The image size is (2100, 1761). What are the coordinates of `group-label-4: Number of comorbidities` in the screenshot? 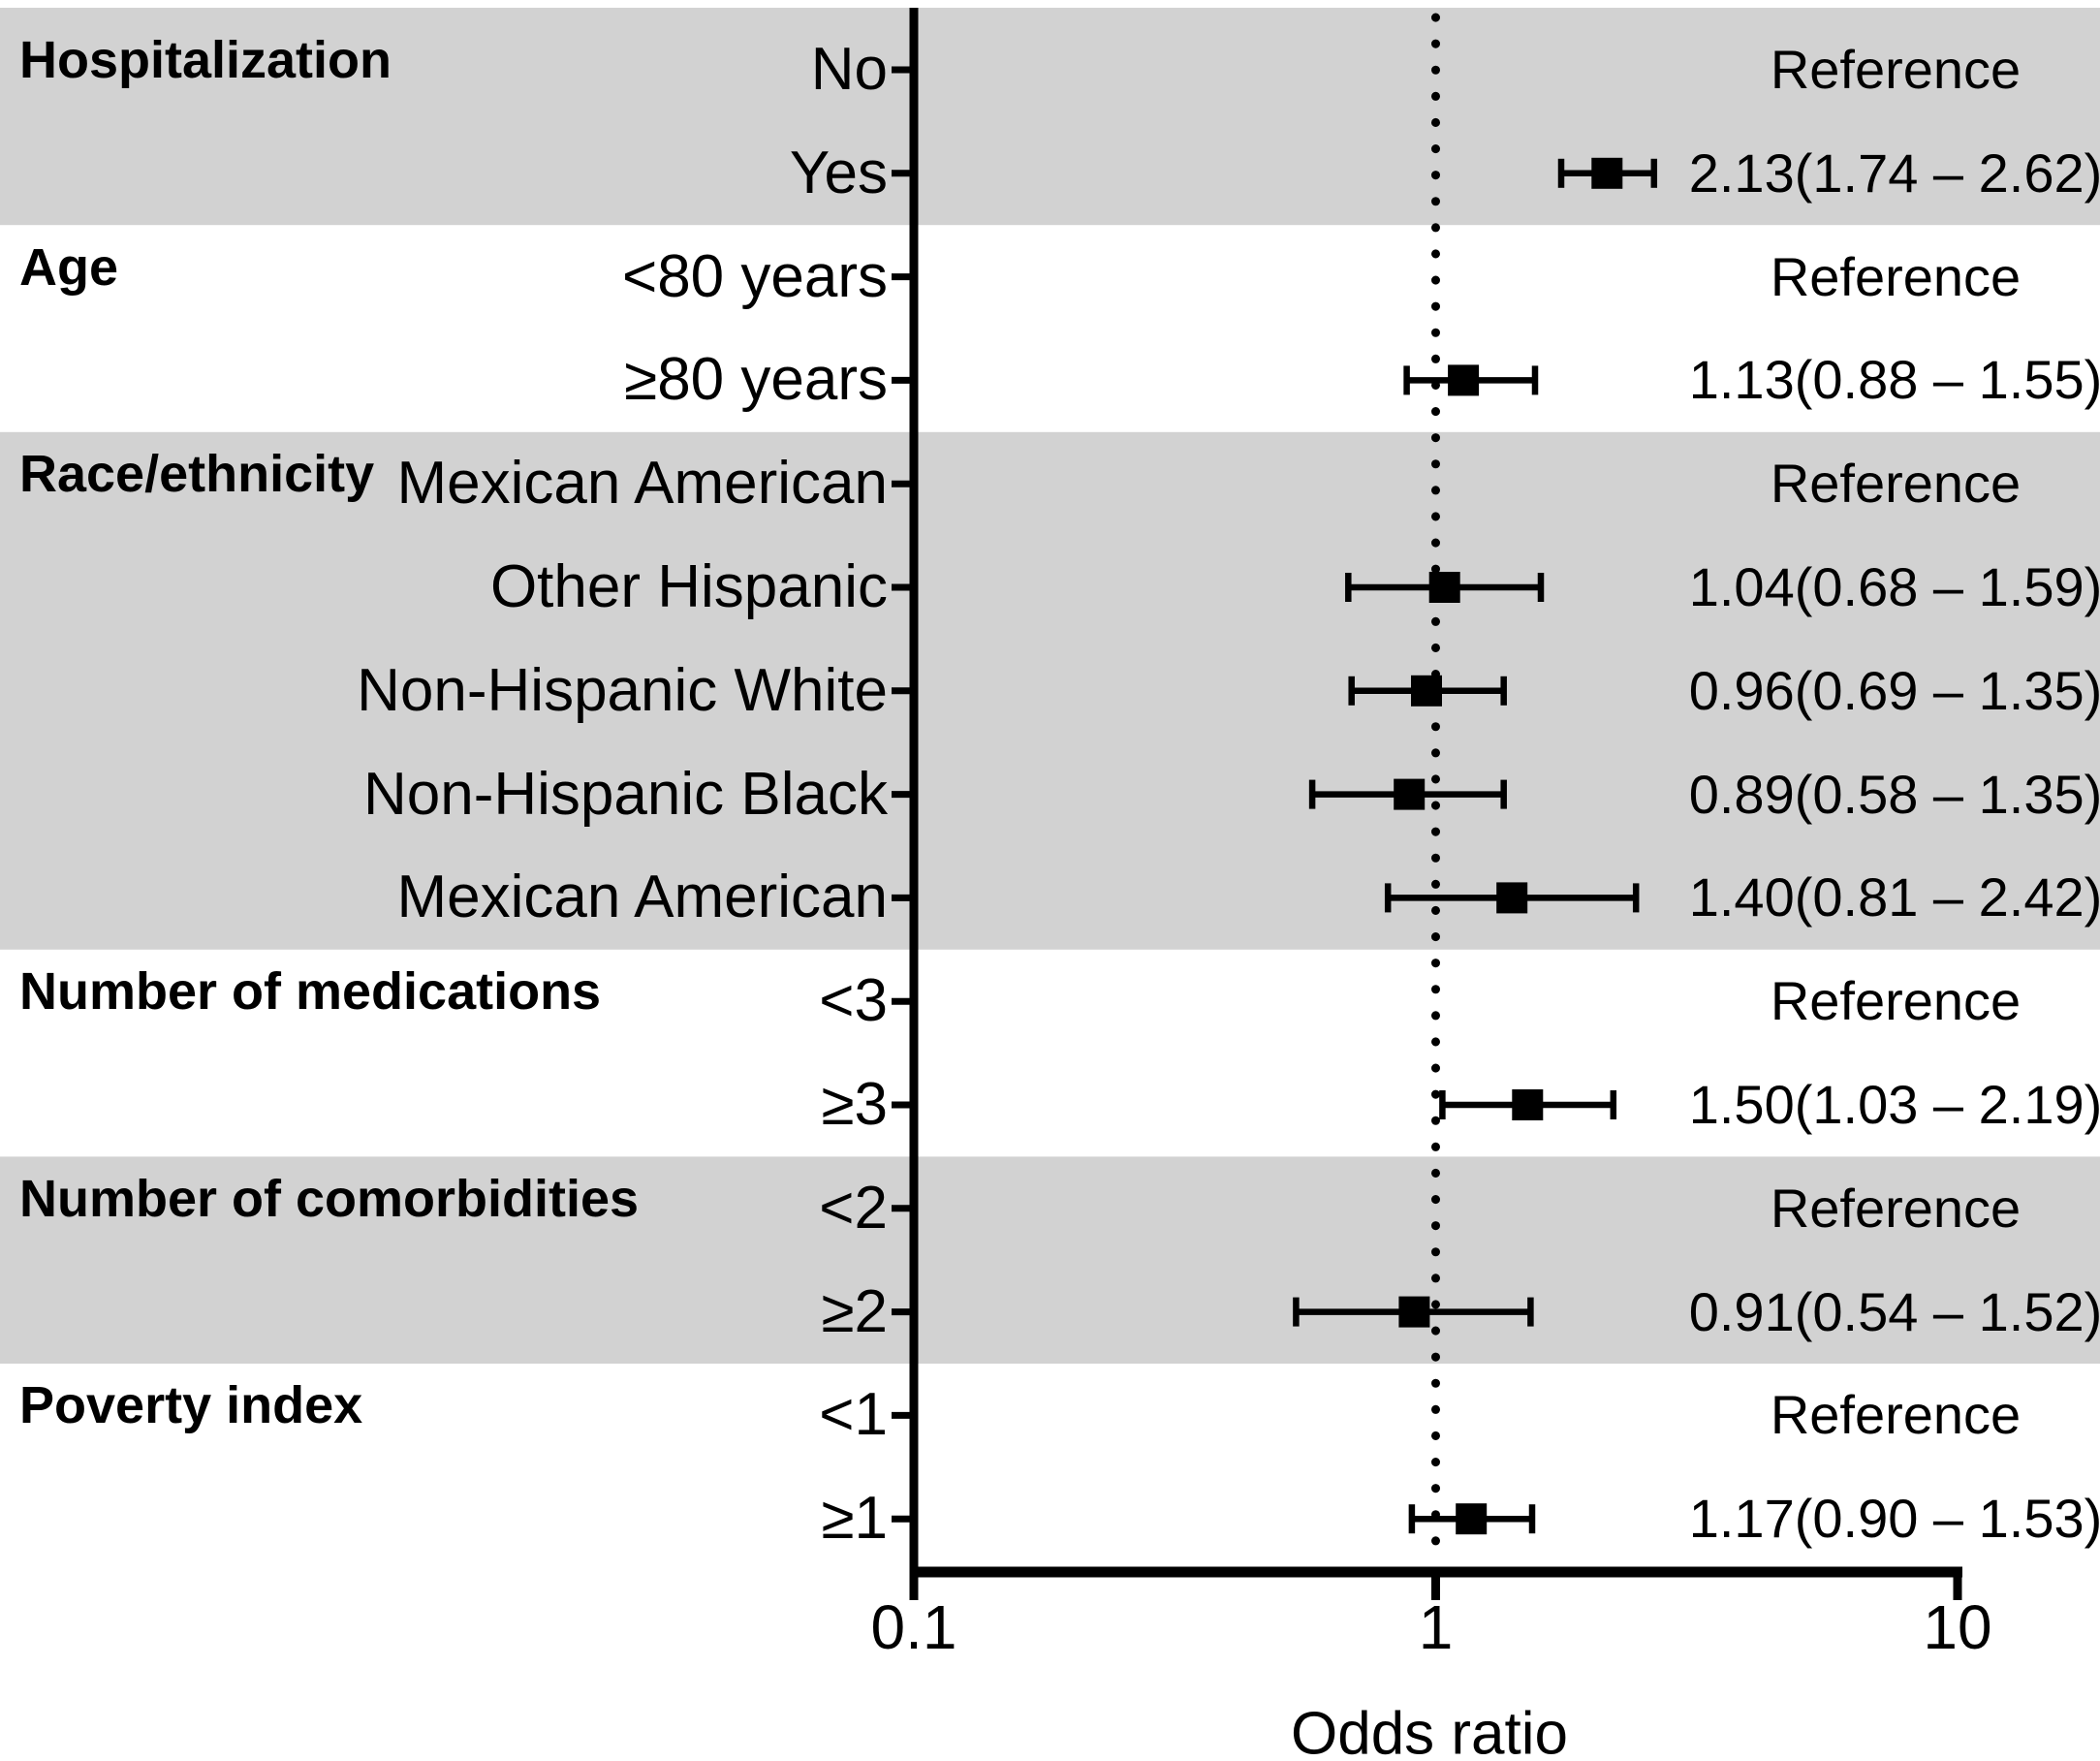 It's located at (329, 1198).